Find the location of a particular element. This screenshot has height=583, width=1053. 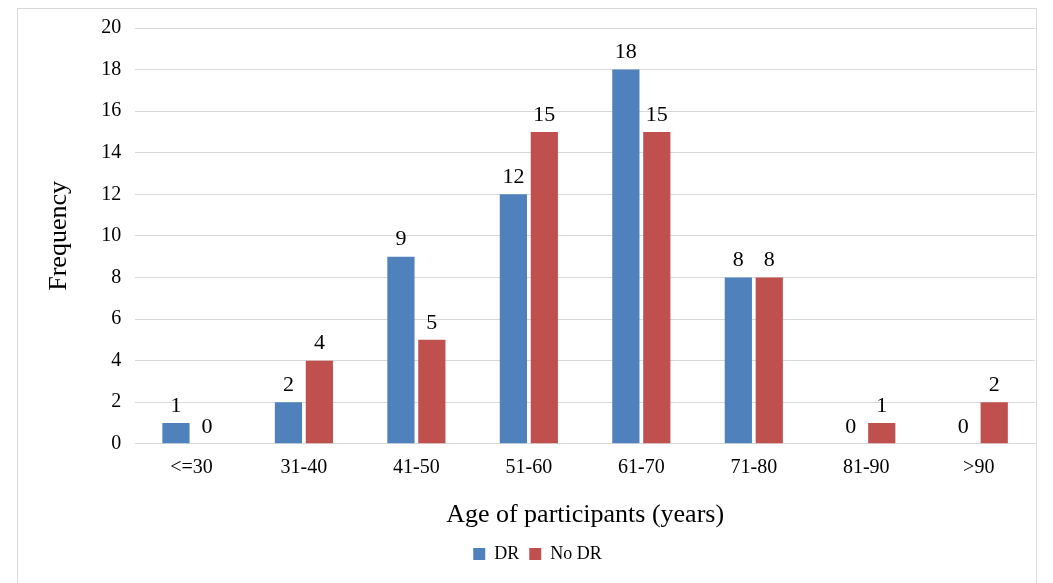

data-label: 4 is located at coordinates (319, 342).